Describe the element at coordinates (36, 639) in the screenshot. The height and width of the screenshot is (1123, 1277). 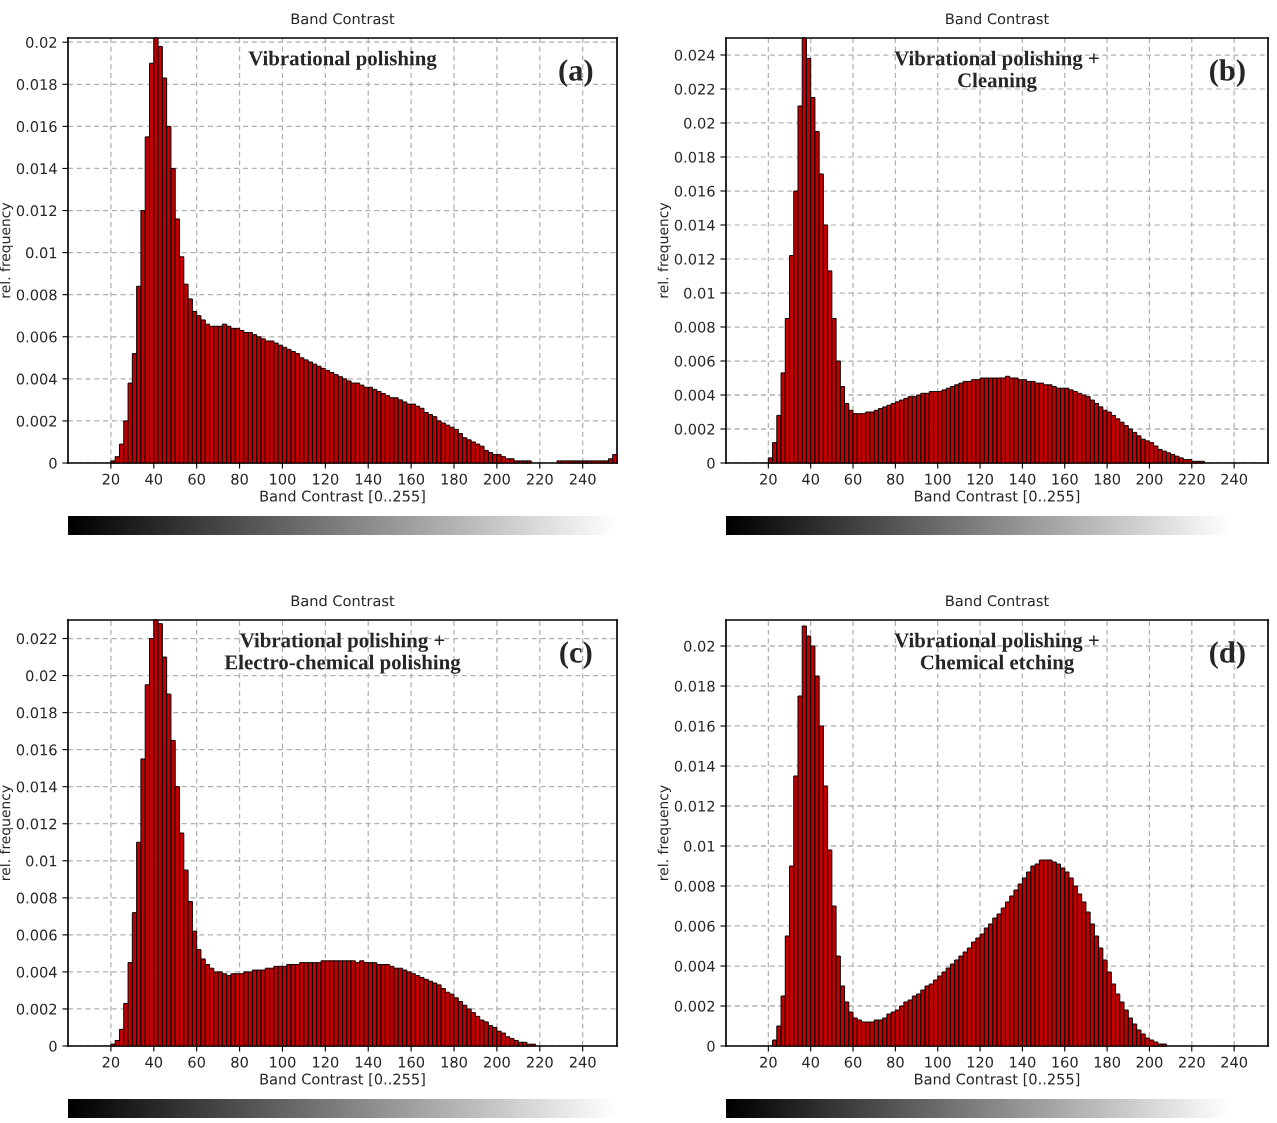
I see `y-tick-label: 0.022` at that location.